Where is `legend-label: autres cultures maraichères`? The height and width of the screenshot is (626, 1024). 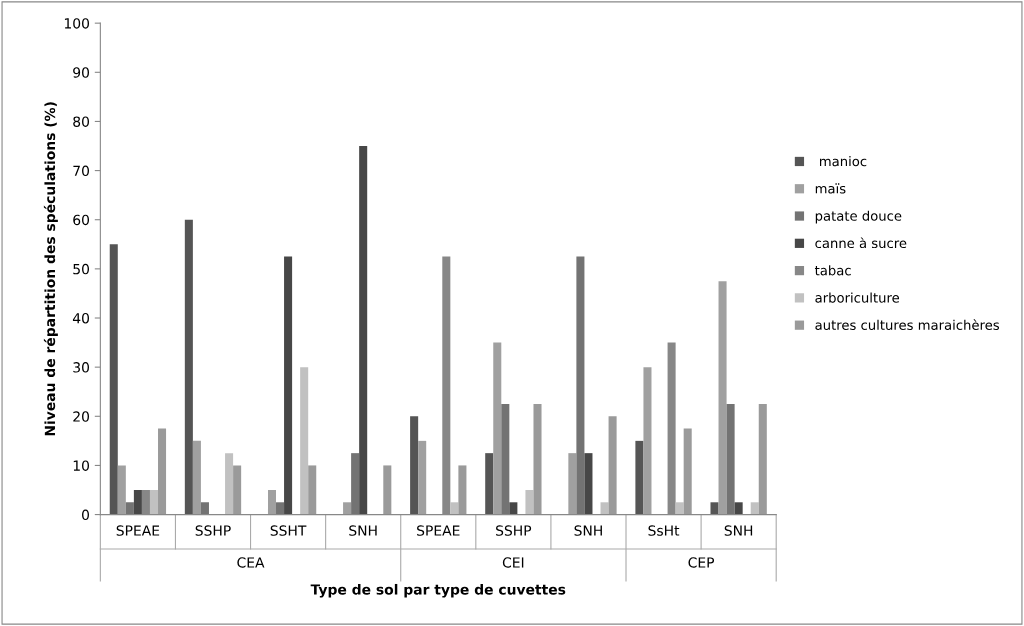
legend-label: autres cultures maraichères is located at coordinates (907, 324).